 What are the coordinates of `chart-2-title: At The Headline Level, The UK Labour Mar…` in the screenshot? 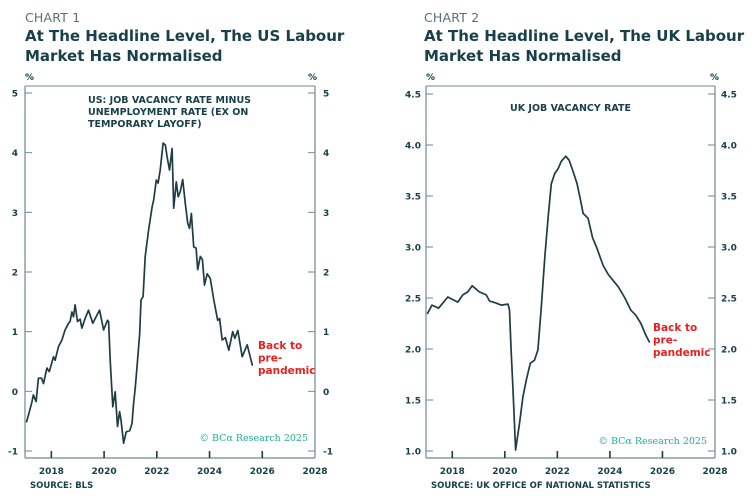 It's located at (584, 46).